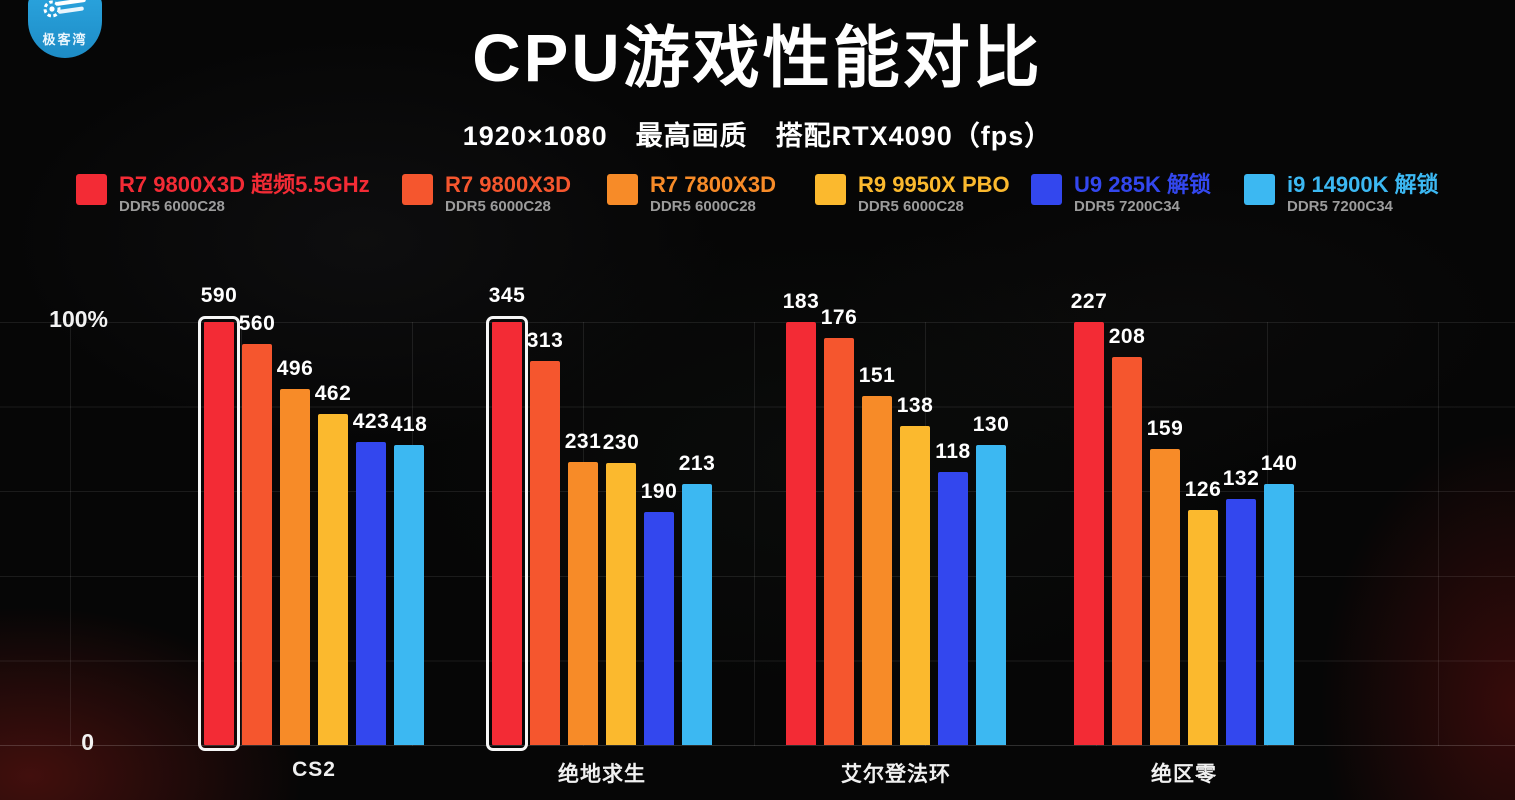 The image size is (1515, 800). Describe the element at coordinates (1279, 463) in the screenshot. I see `bar-value-label: 140` at that location.